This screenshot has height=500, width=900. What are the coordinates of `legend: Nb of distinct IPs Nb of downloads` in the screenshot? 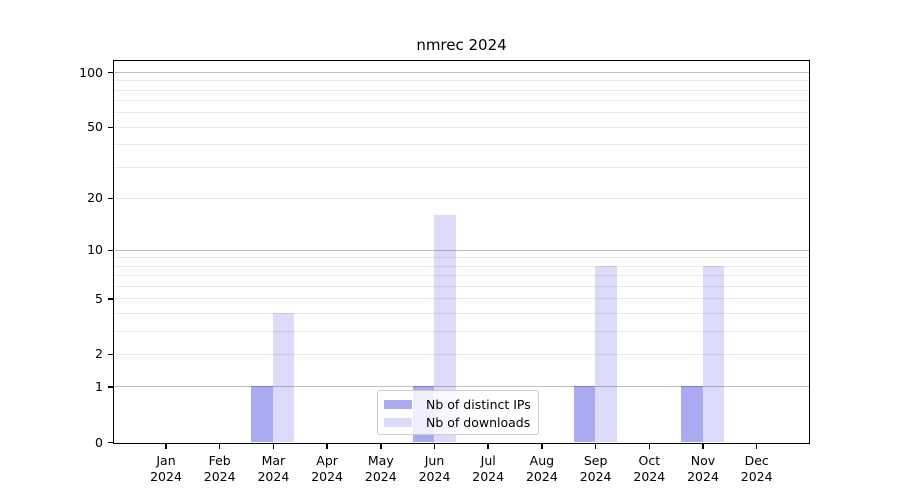 It's located at (458, 412).